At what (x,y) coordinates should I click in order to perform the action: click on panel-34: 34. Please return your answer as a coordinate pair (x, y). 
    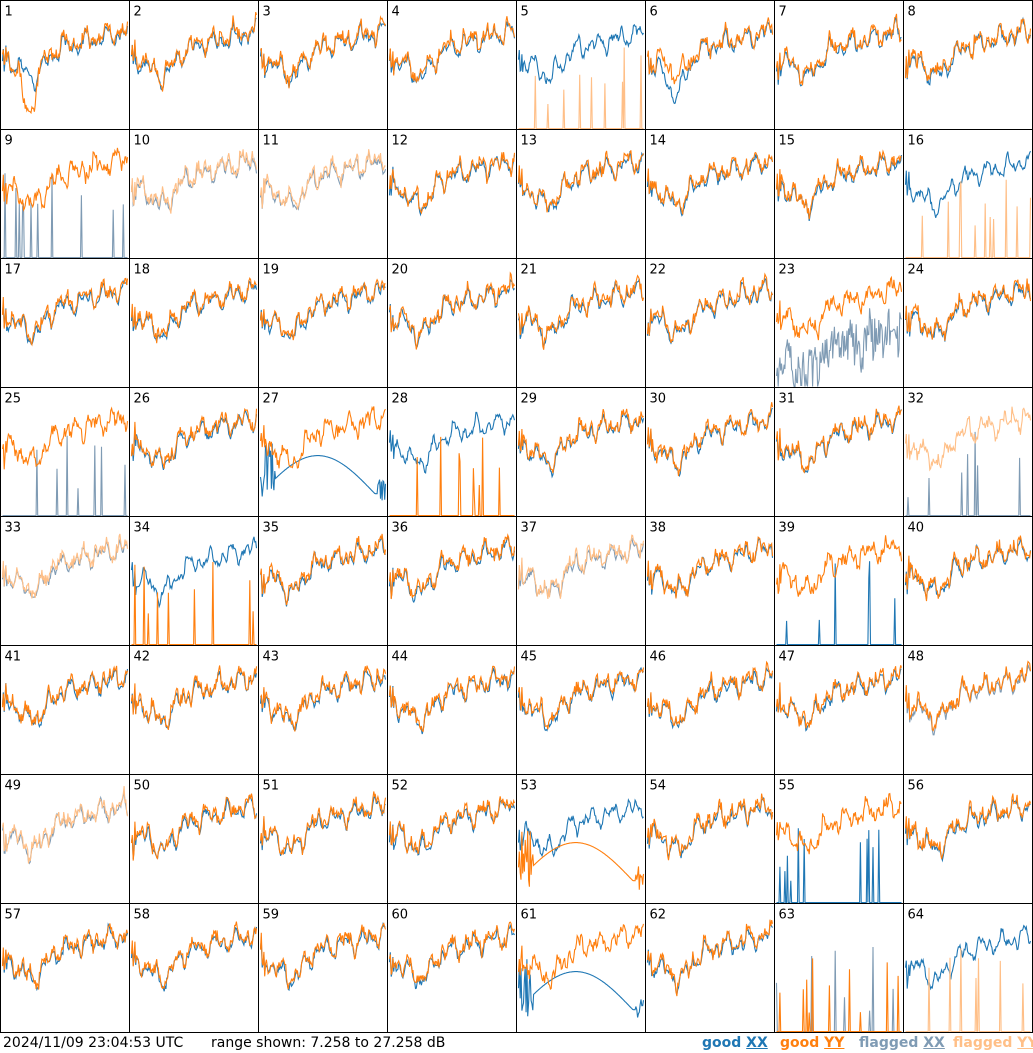
    Looking at the image, I should click on (194, 581).